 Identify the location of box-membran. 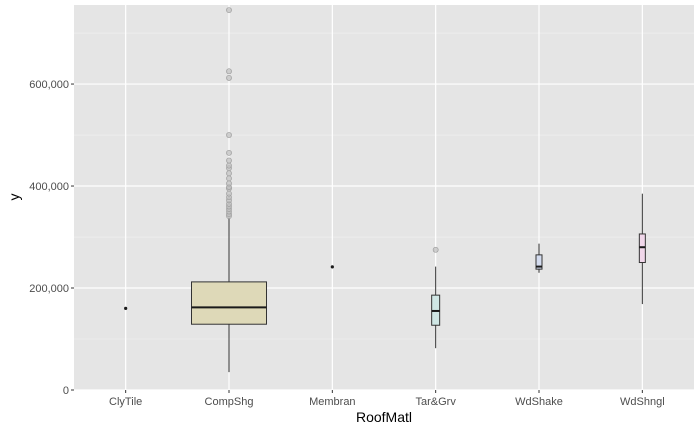
(332, 267).